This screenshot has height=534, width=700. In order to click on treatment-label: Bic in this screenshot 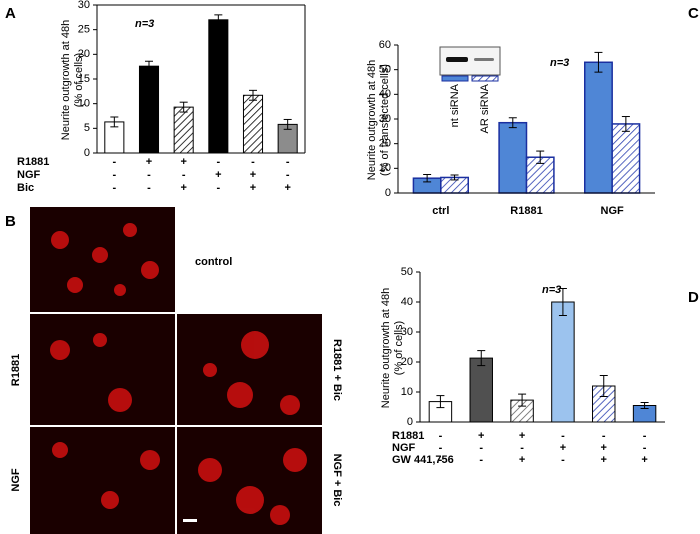, I will do `click(25, 188)`.